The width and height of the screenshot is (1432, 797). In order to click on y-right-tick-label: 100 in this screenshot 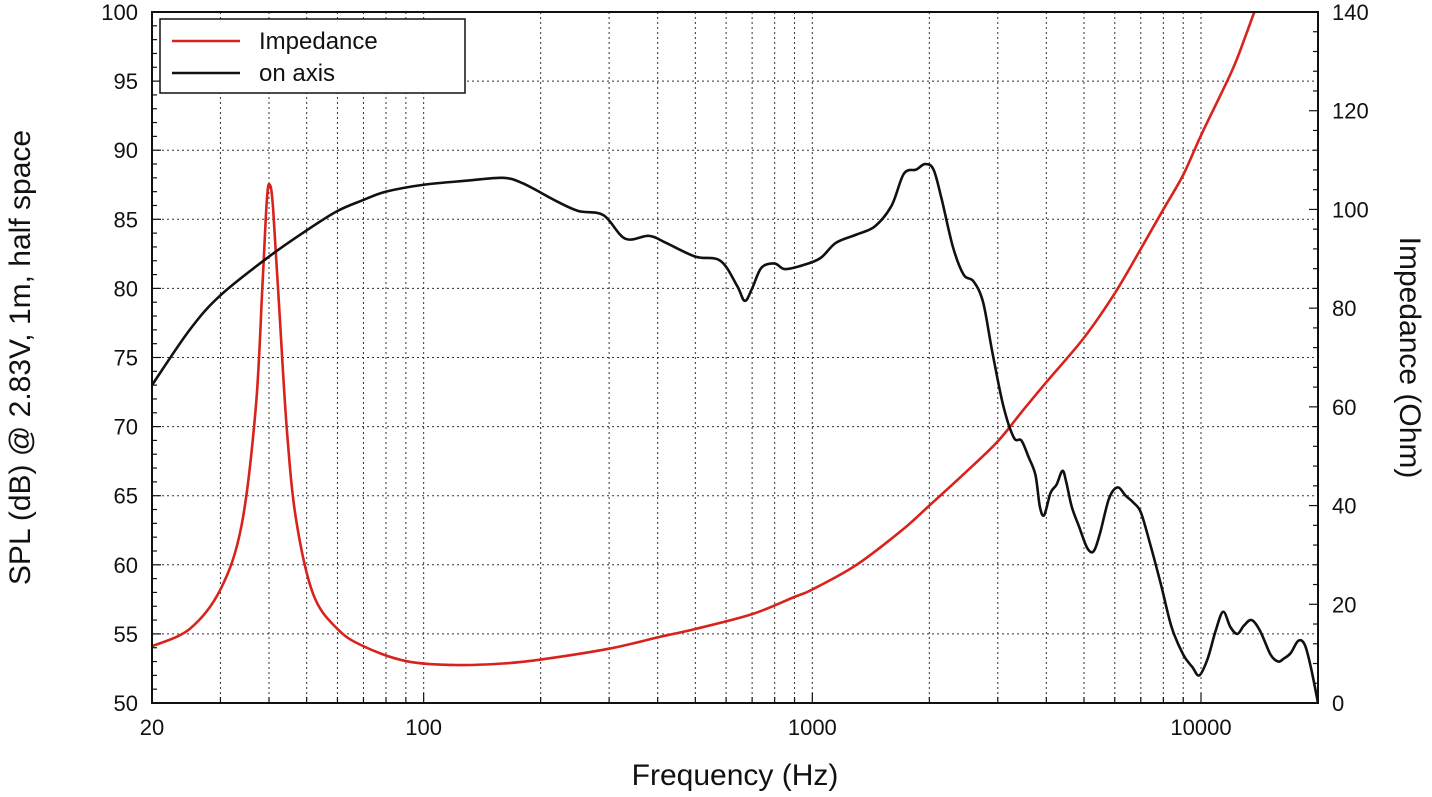, I will do `click(1350, 209)`.